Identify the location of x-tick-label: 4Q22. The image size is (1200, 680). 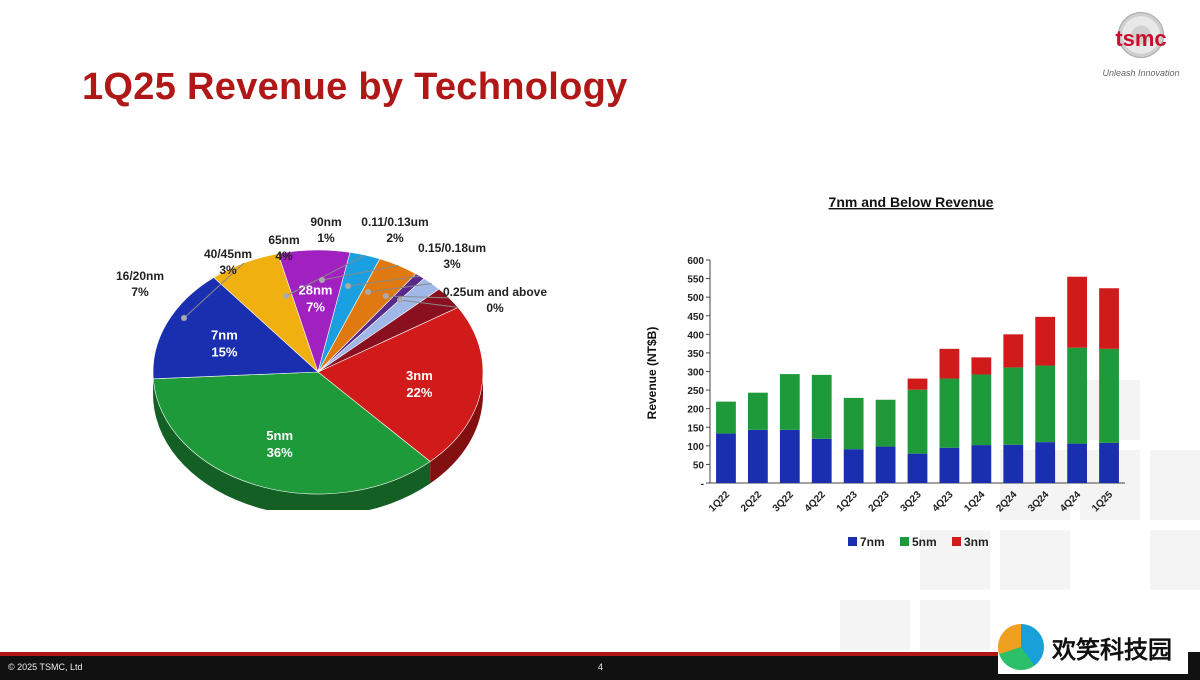
(815, 501).